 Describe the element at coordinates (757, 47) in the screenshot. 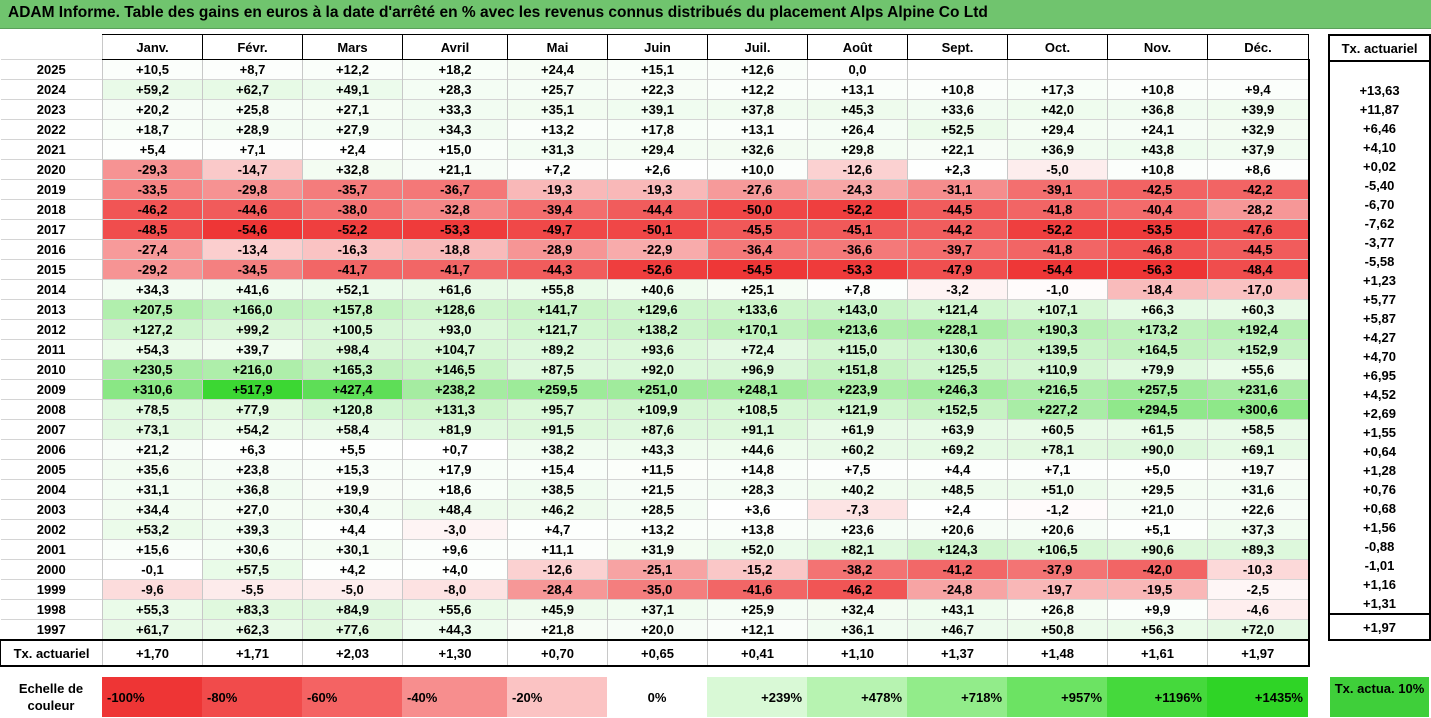

I see `month-header: Juil.` at that location.